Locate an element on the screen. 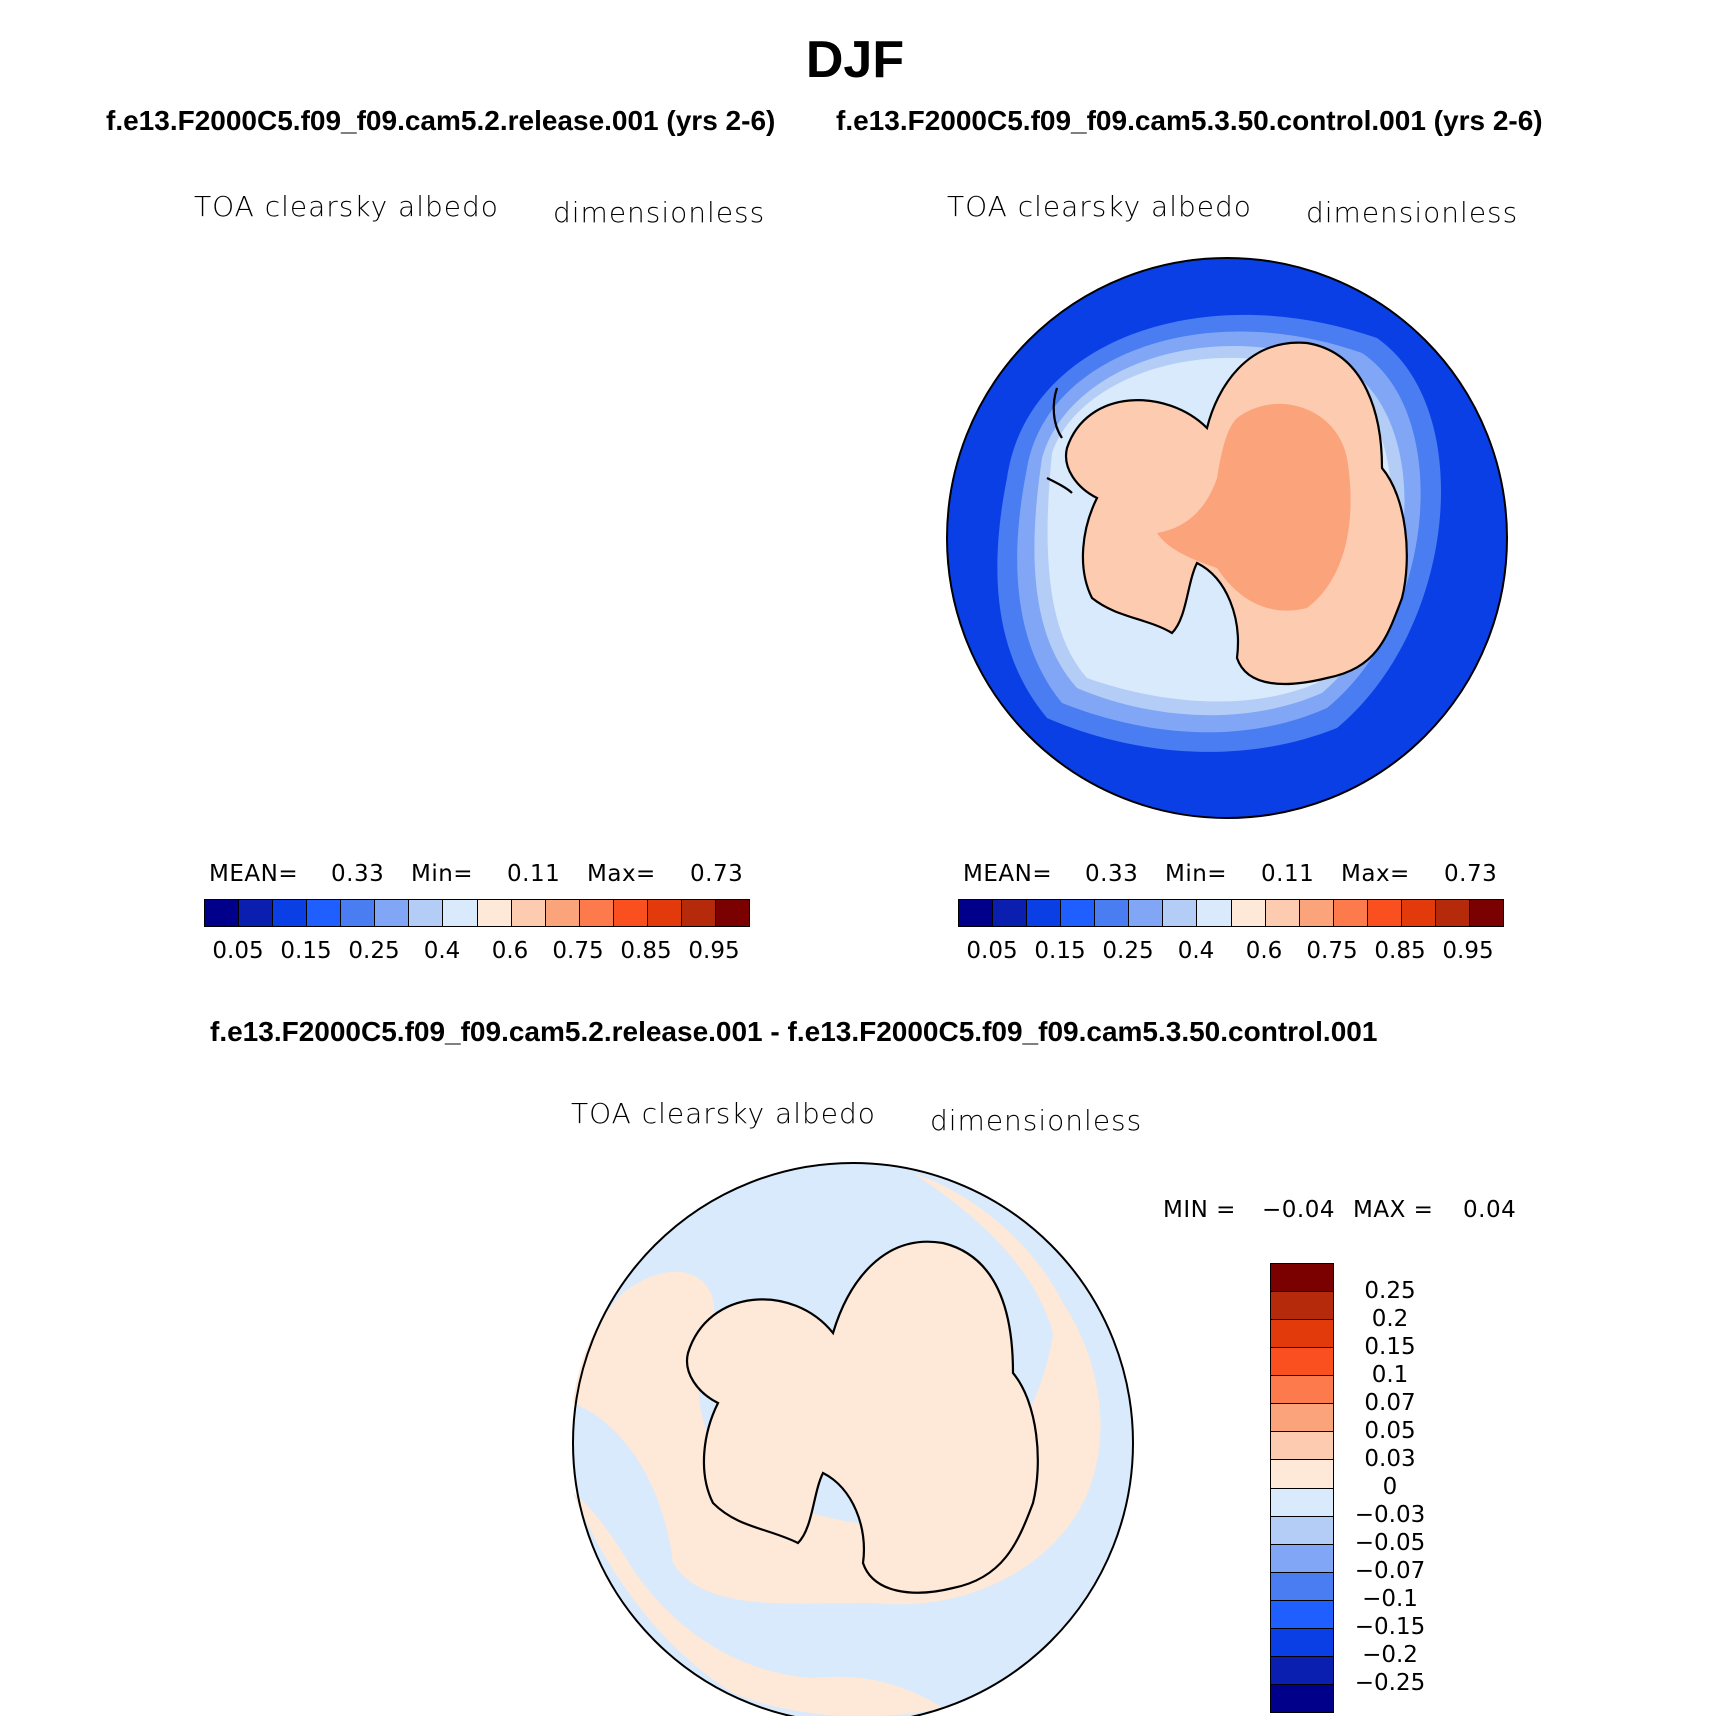 This screenshot has width=1710, height=1716. left-mean-value: 0.33 is located at coordinates (358, 874).